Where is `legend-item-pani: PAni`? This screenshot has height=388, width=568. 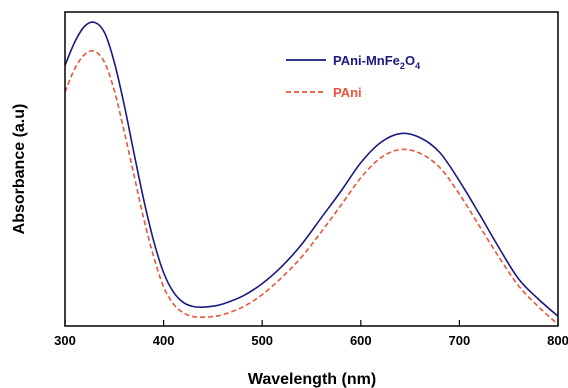 legend-item-pani: PAni is located at coordinates (324, 92).